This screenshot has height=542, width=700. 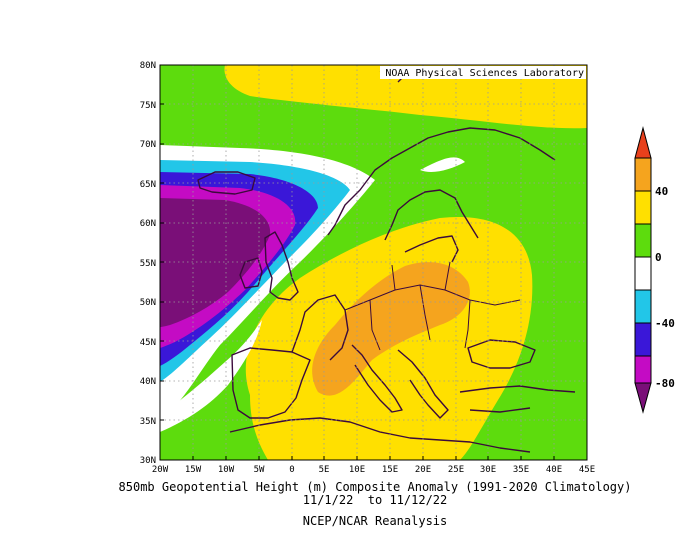 I want to click on lat-tick-label: 40N, so click(x=148, y=382).